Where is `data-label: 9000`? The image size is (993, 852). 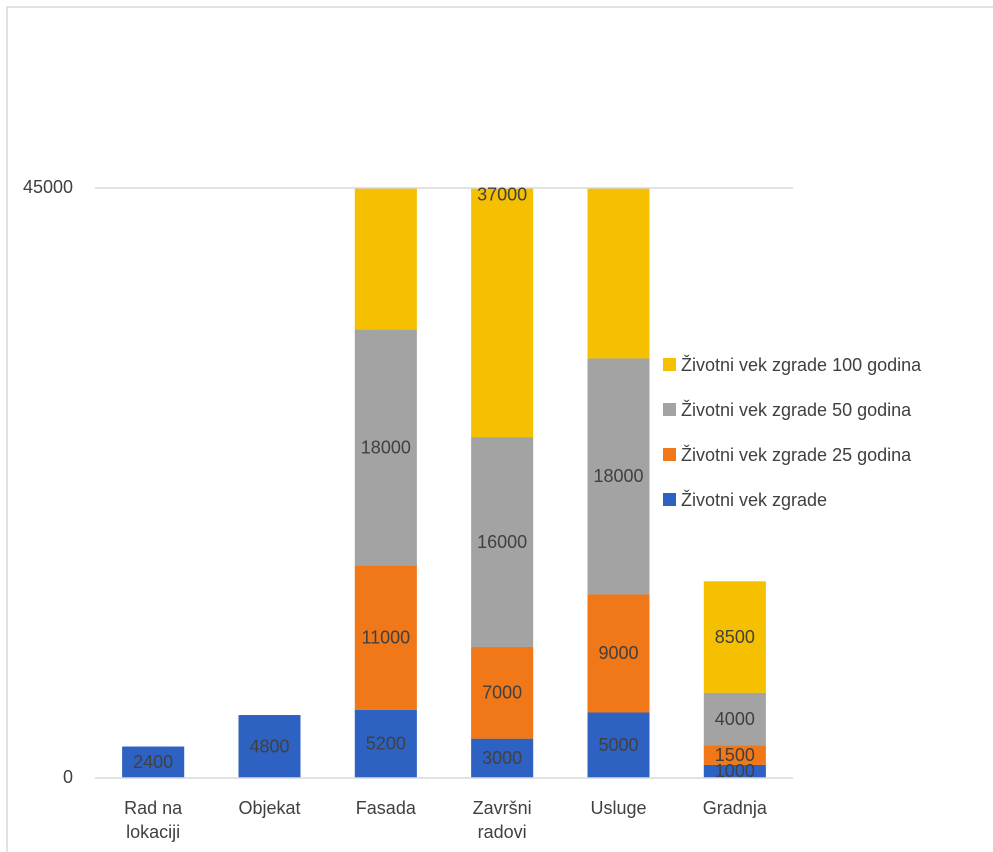 data-label: 9000 is located at coordinates (618, 653).